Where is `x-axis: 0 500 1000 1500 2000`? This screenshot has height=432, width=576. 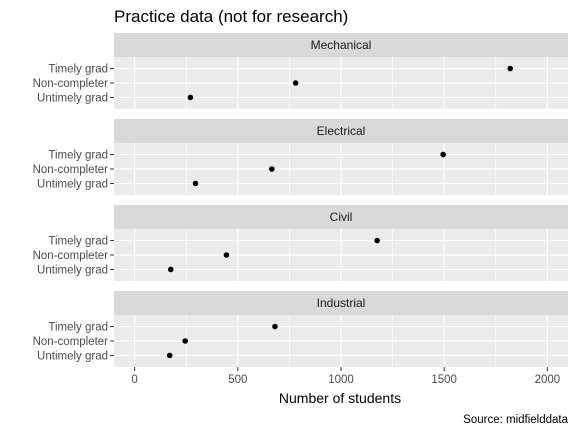 x-axis: 0 500 1000 1500 2000 is located at coordinates (345, 376).